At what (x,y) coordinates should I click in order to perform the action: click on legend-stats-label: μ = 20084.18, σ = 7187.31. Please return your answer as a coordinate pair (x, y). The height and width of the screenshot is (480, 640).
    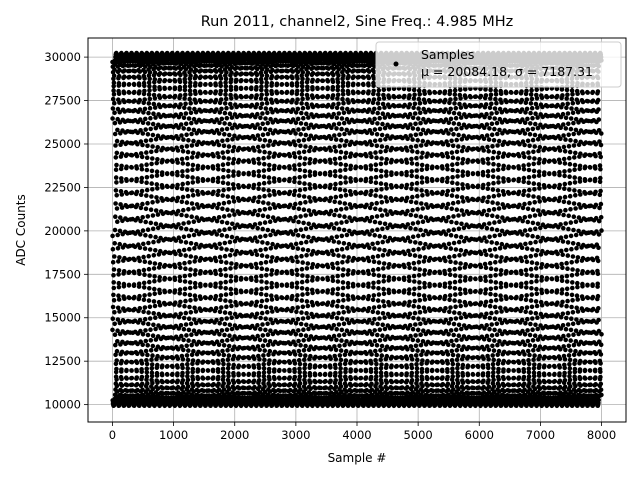
    Looking at the image, I should click on (507, 71).